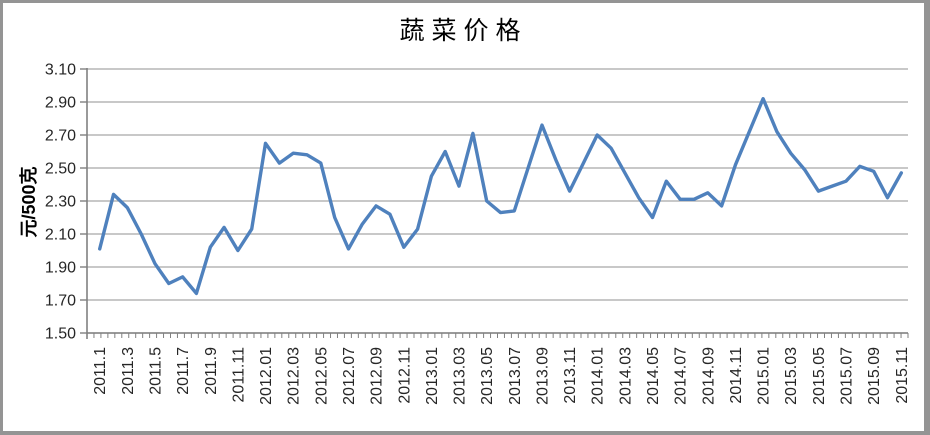 This screenshot has height=435, width=930. What do you see at coordinates (60, 235) in the screenshot?
I see `y-tick-label: 2.10` at bounding box center [60, 235].